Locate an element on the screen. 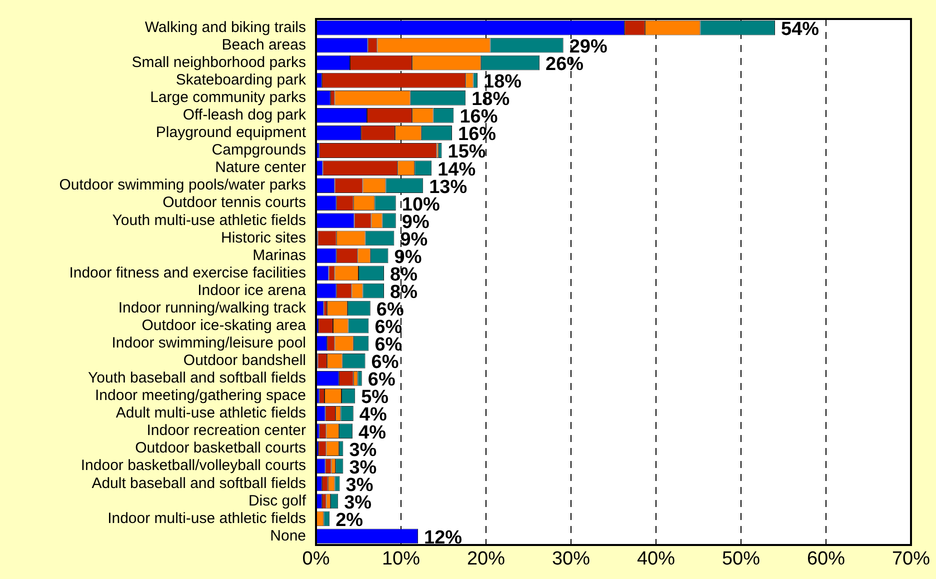 The height and width of the screenshot is (579, 936). y-tick-label: Indoor fitness and exercise facilities is located at coordinates (187, 273).